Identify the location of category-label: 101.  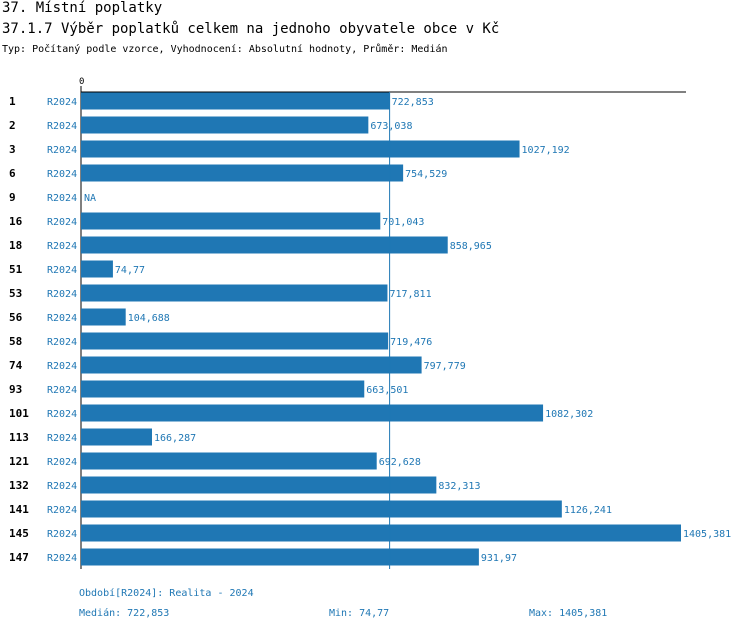
(19, 413).